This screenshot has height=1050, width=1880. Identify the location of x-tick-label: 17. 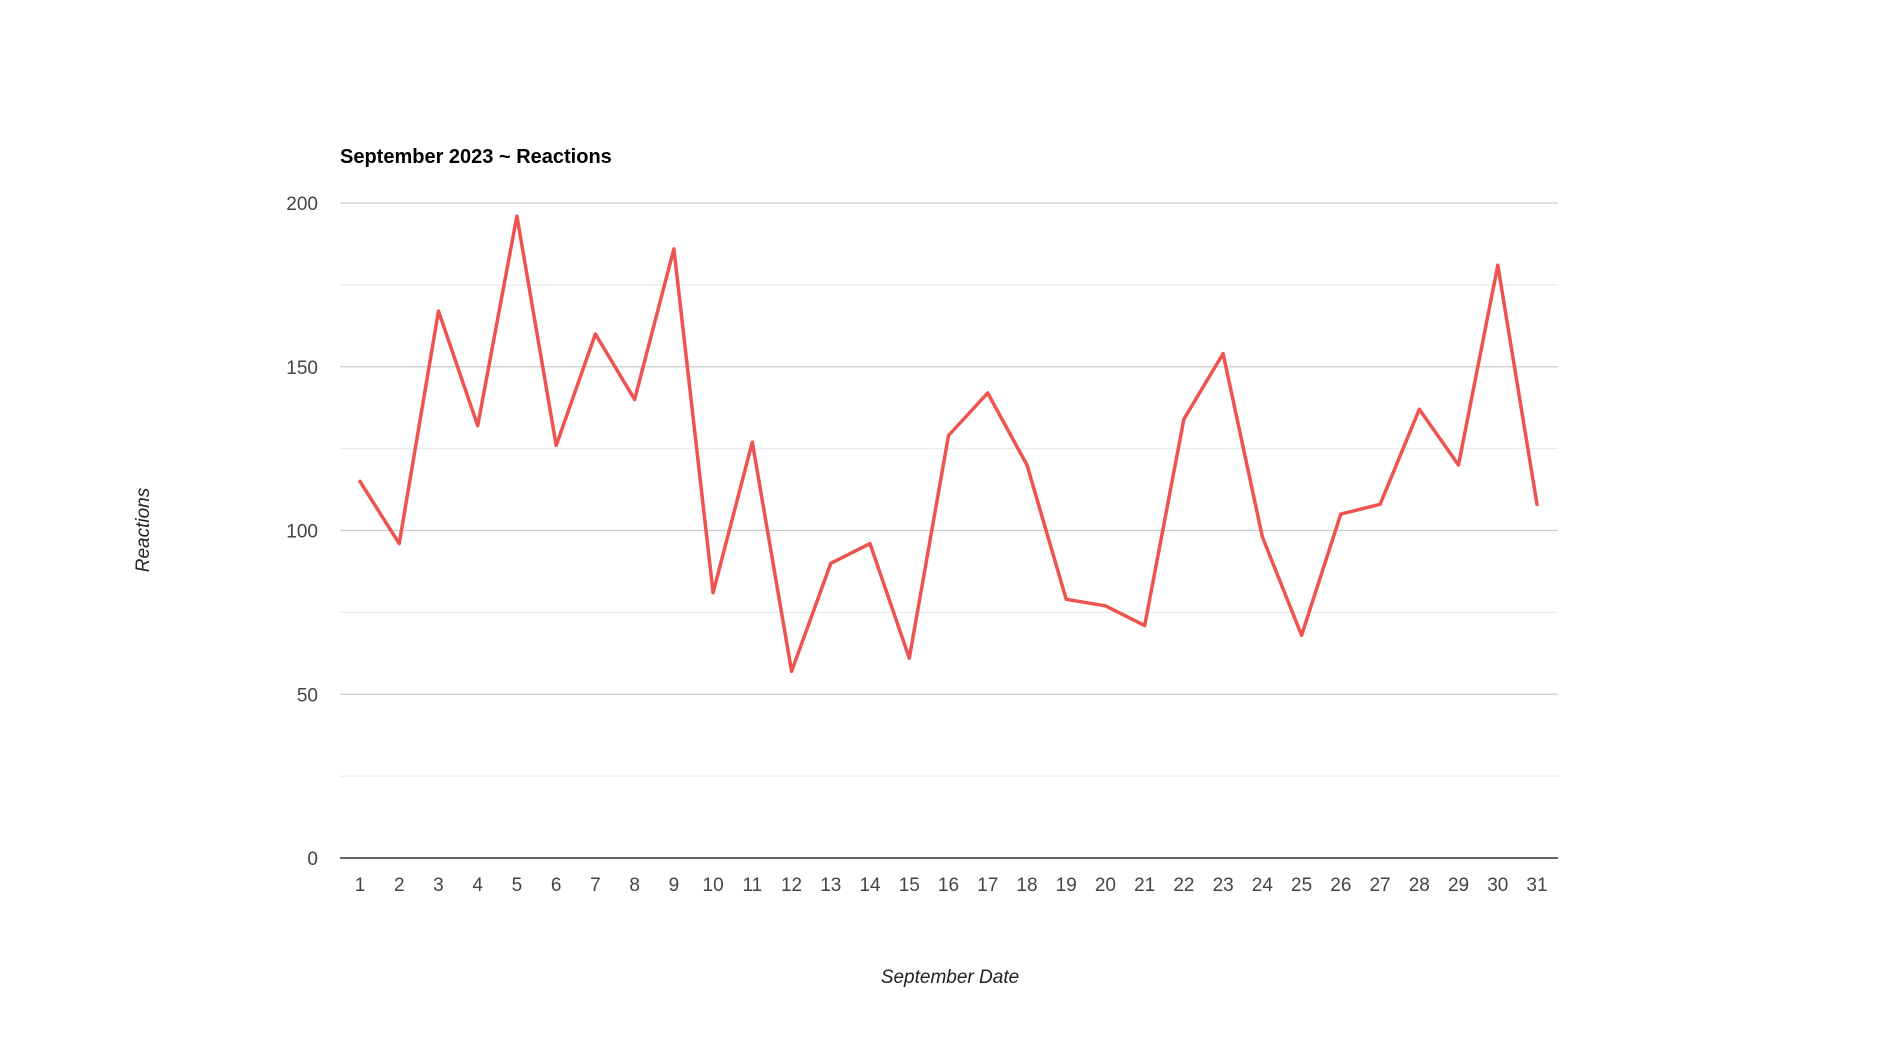
(987, 885).